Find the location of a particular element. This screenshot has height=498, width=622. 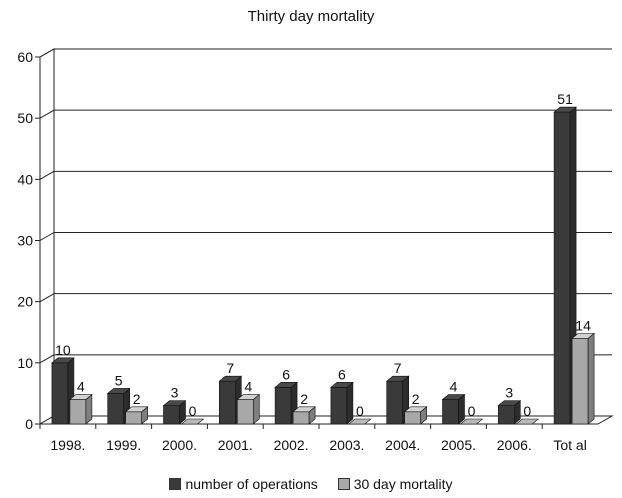

x-tick-label-5: 2003. is located at coordinates (346, 445).